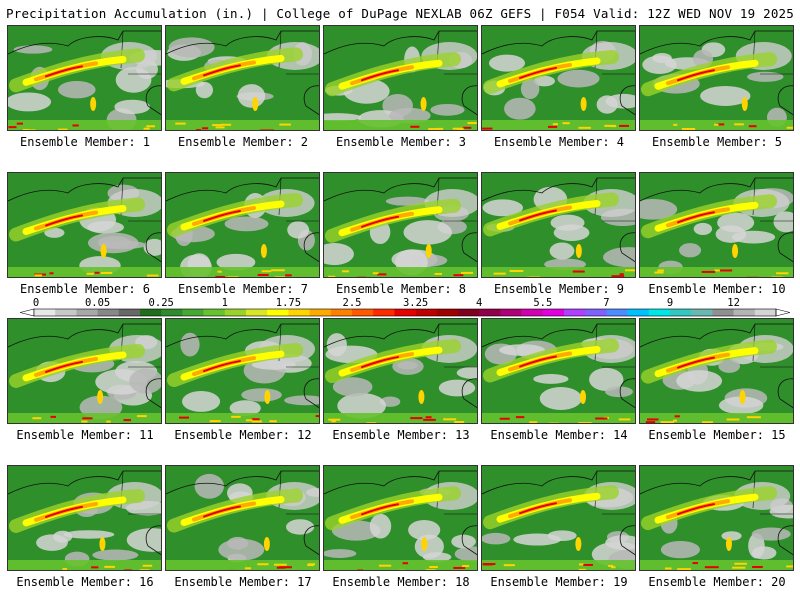  What do you see at coordinates (225, 303) in the screenshot?
I see `colorbar-tick-label: 1` at bounding box center [225, 303].